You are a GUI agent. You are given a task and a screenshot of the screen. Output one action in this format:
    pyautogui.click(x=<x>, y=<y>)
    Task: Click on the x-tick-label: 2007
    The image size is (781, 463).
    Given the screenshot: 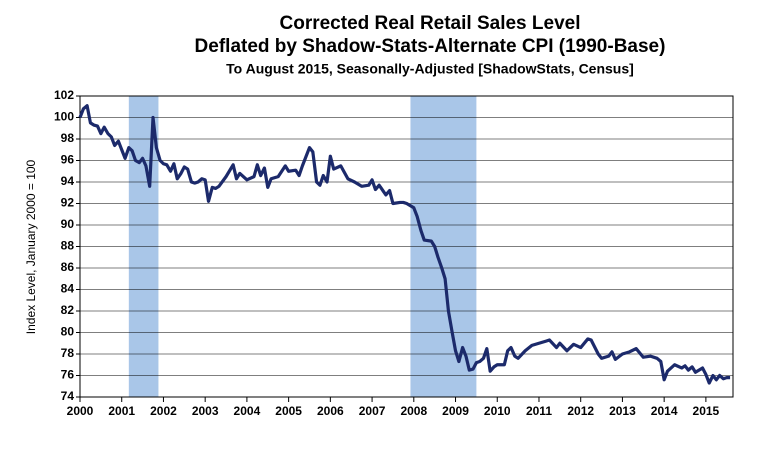 What is the action you would take?
    pyautogui.click(x=372, y=411)
    